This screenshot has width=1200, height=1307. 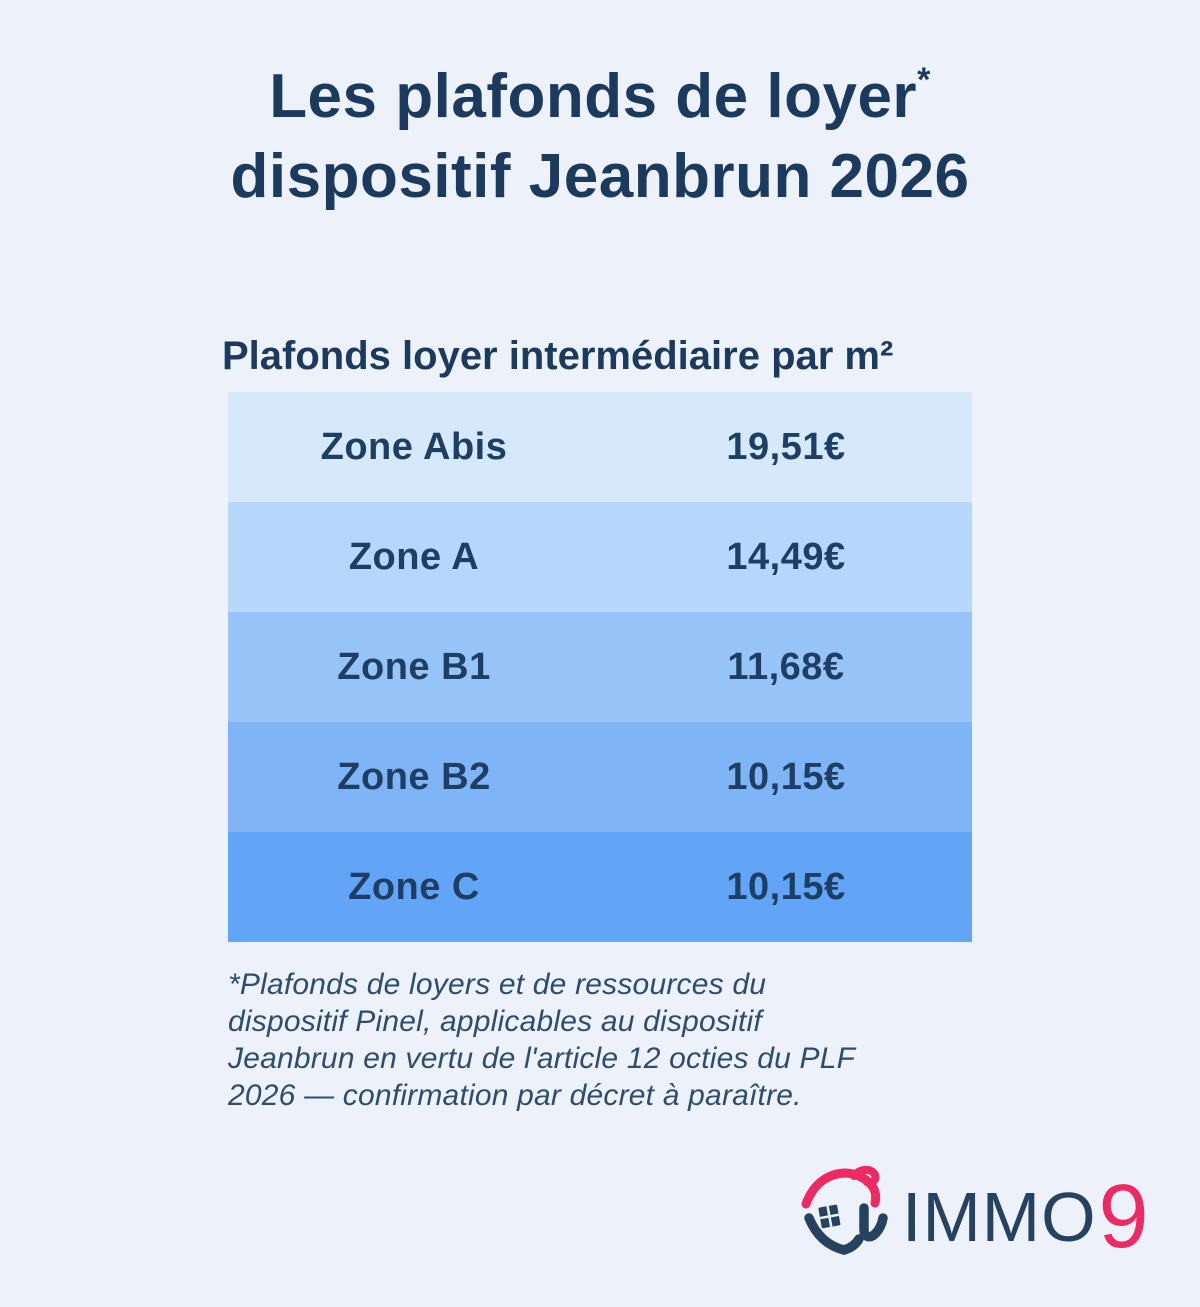 I want to click on zone-label: Zone A, so click(x=414, y=556).